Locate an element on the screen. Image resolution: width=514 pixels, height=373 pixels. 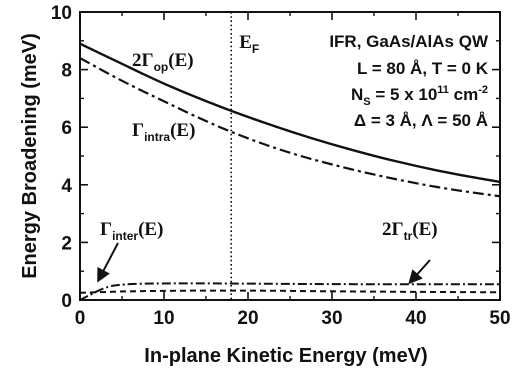
x-tick-label: 50 is located at coordinates (499, 318).